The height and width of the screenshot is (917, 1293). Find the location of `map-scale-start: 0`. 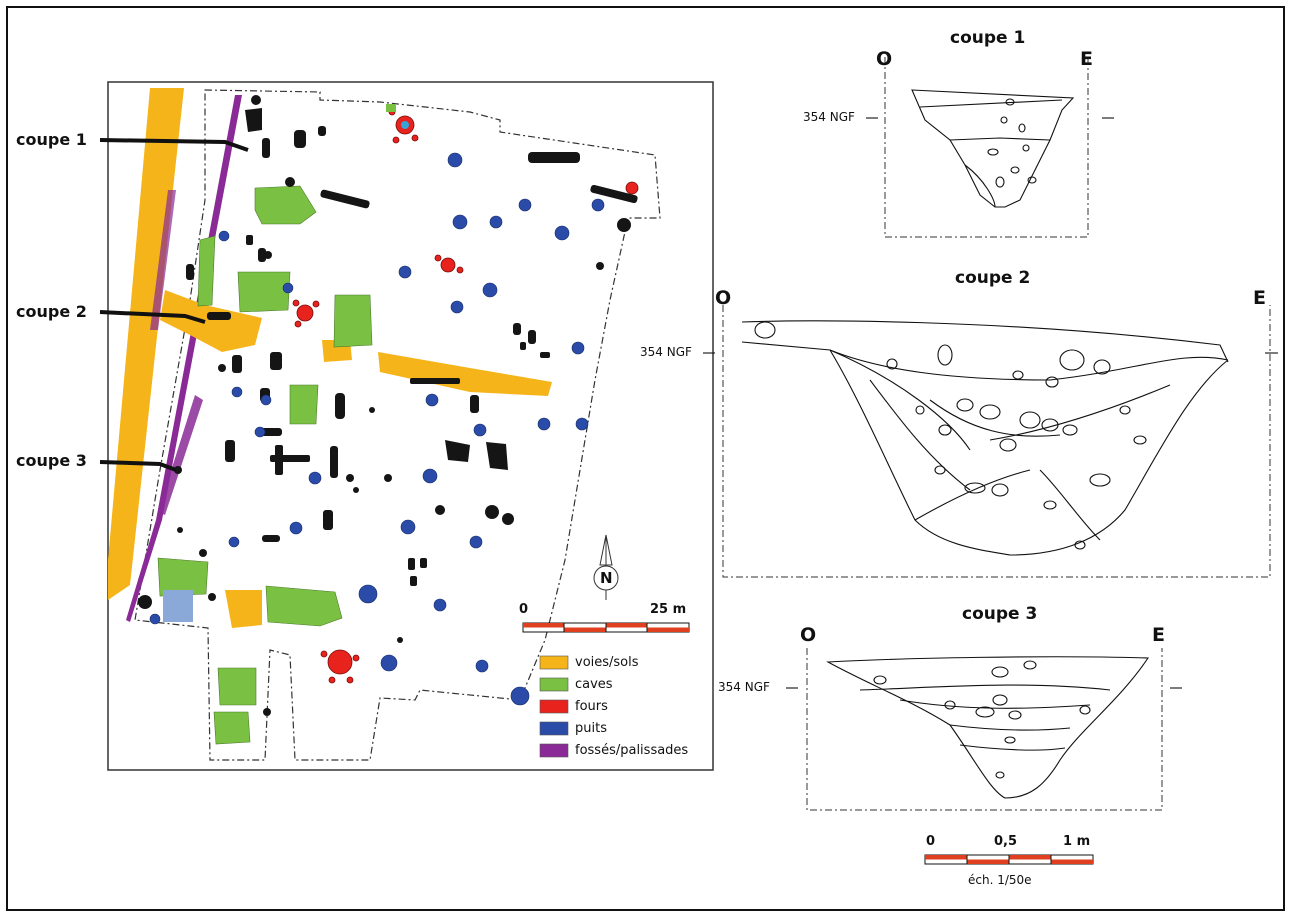

map-scale-start: 0 is located at coordinates (524, 609).